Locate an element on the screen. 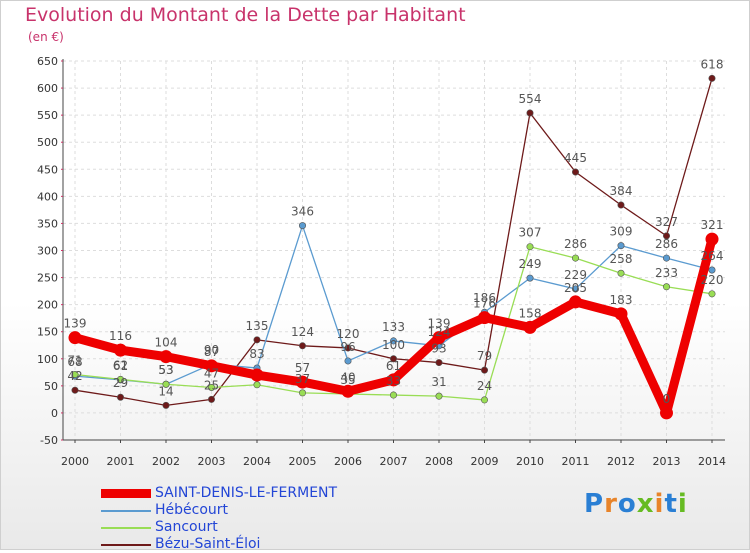  y-tick-label: 0 is located at coordinates (54, 413).